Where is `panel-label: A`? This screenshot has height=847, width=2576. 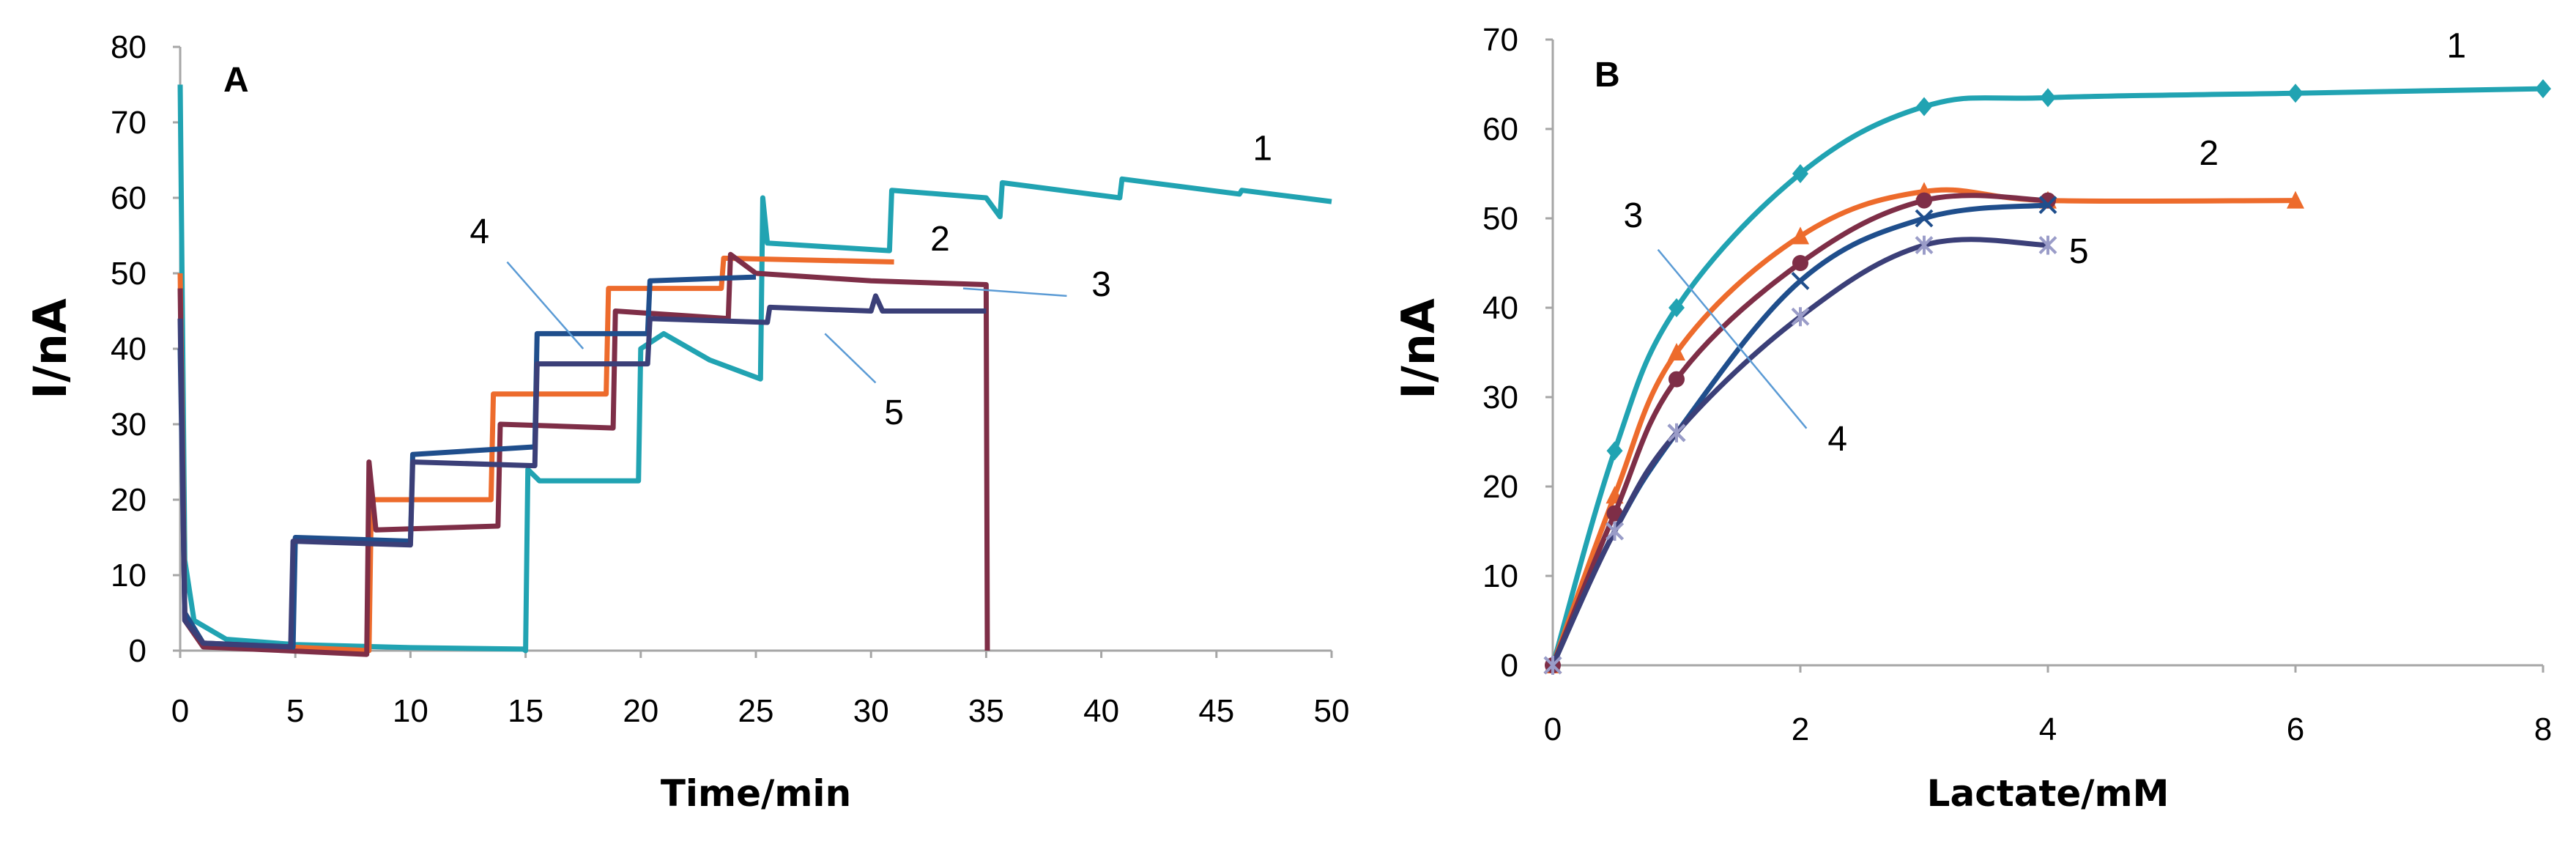 panel-label: A is located at coordinates (236, 80).